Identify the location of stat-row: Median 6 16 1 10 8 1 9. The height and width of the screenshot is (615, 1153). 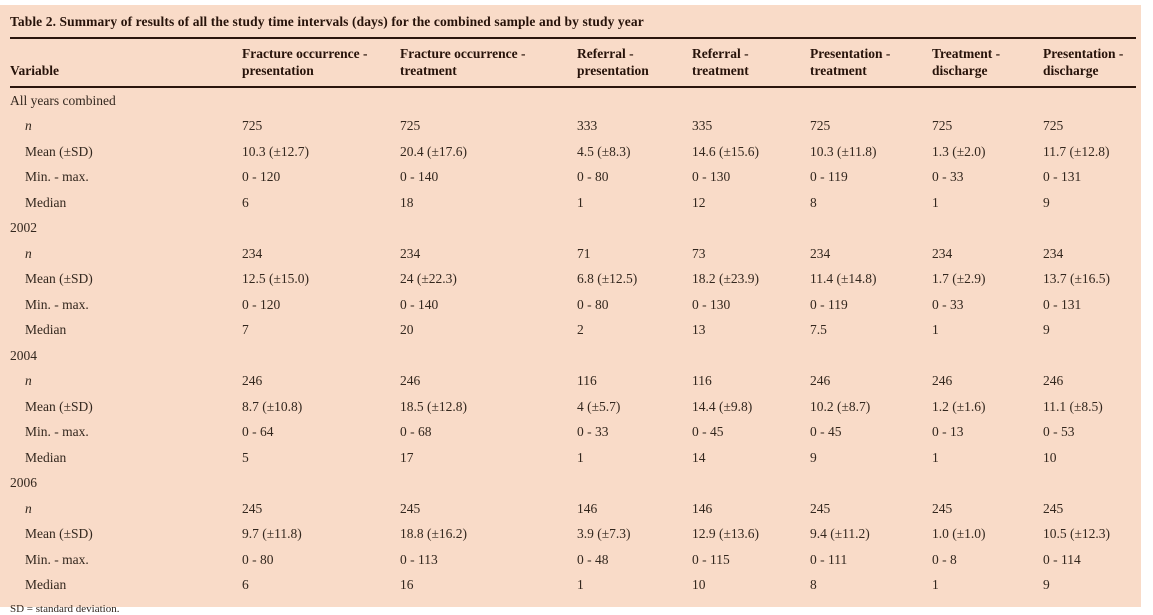
(573, 584).